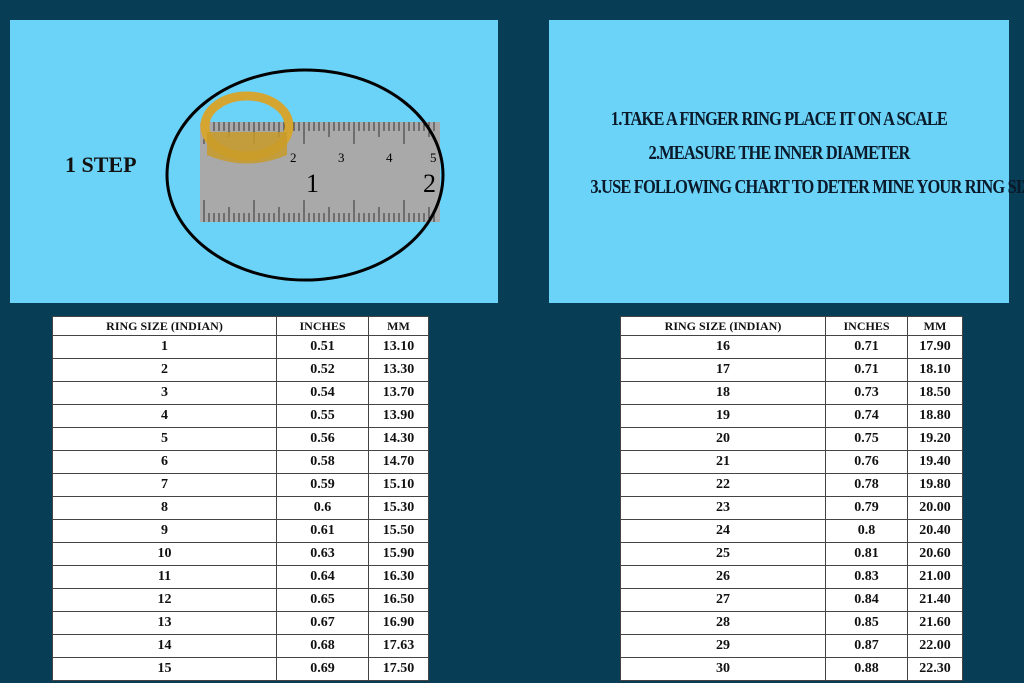 This screenshot has width=1024, height=683. What do you see at coordinates (935, 646) in the screenshot?
I see `table-cell: 22.00` at bounding box center [935, 646].